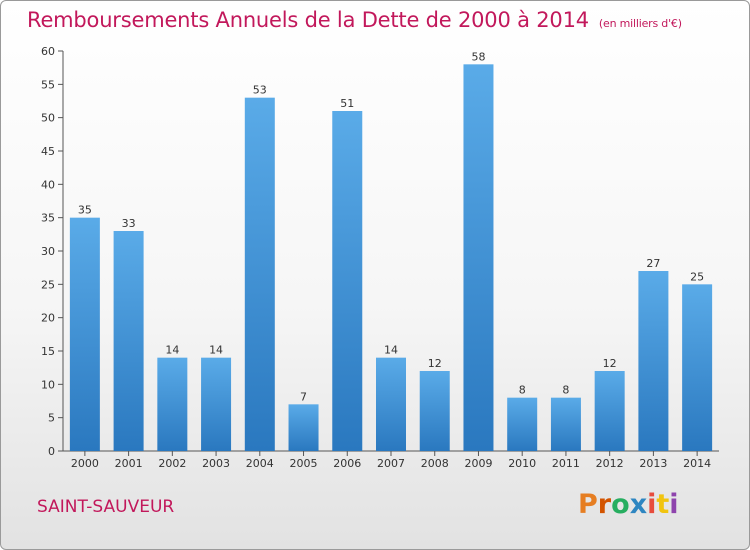  What do you see at coordinates (391, 463) in the screenshot?
I see `x-tick-label-2007: 2007` at bounding box center [391, 463].